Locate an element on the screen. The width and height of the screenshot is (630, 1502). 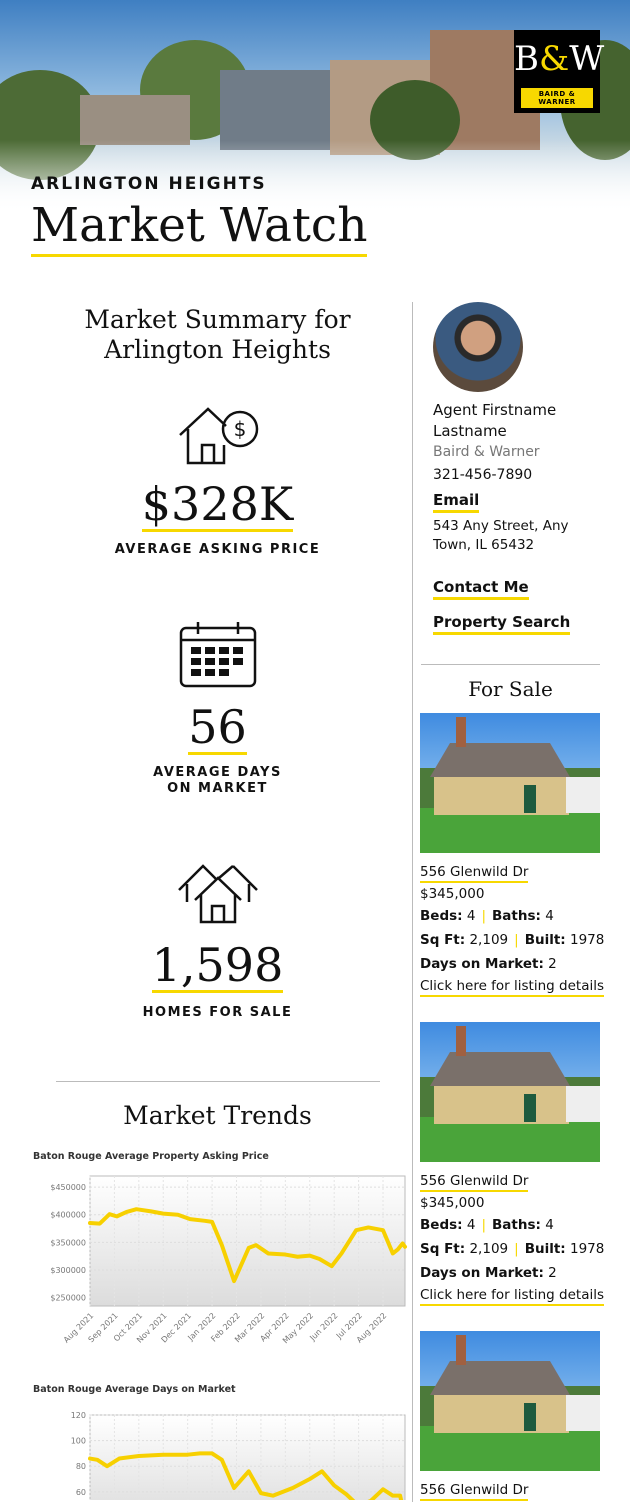
page-title: Market Watch is located at coordinates (199, 227).